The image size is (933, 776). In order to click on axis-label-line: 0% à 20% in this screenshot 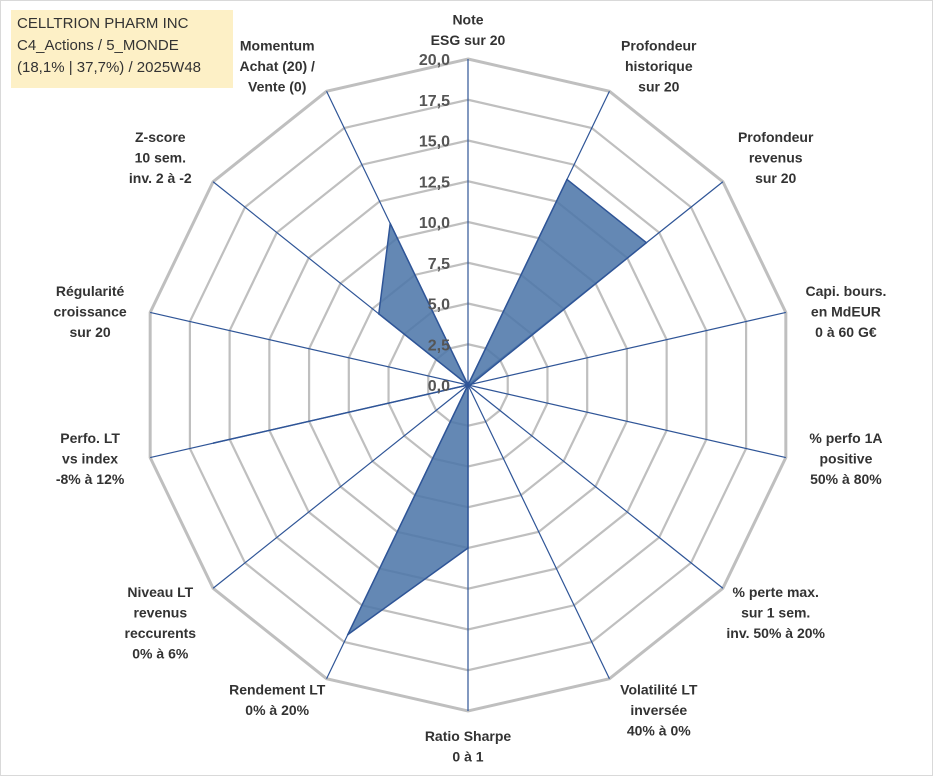, I will do `click(277, 710)`.